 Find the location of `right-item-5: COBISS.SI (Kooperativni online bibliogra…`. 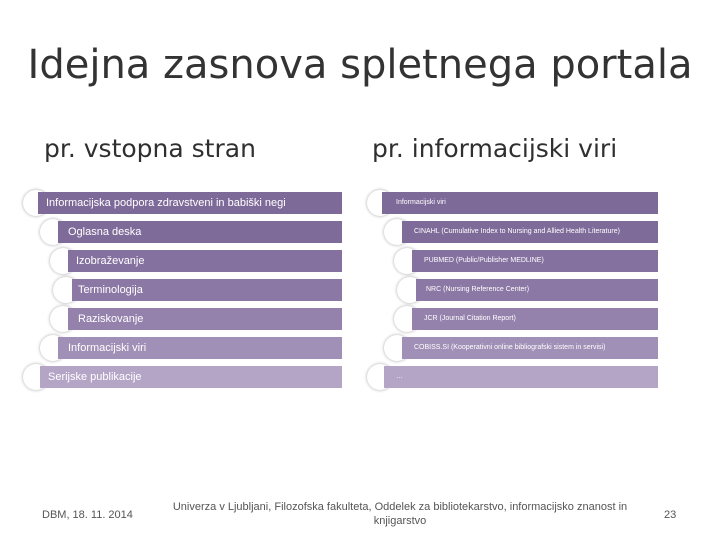

right-item-5: COBISS.SI (Kooperativni online bibliogra… is located at coordinates (530, 348).